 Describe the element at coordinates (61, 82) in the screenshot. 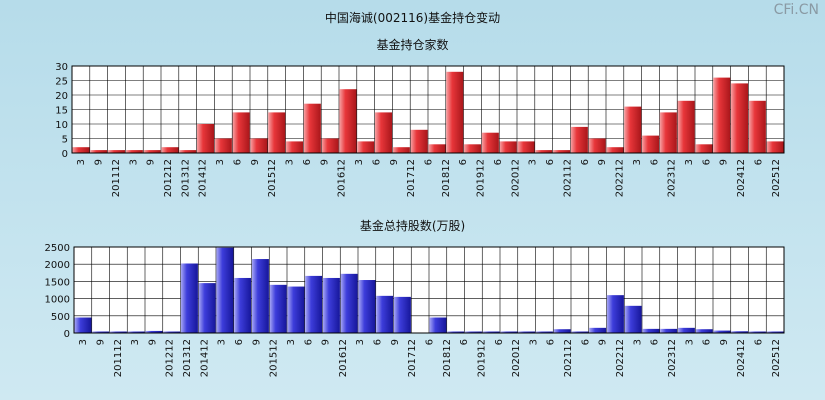

I see `c1-ytick-label: 25` at that location.